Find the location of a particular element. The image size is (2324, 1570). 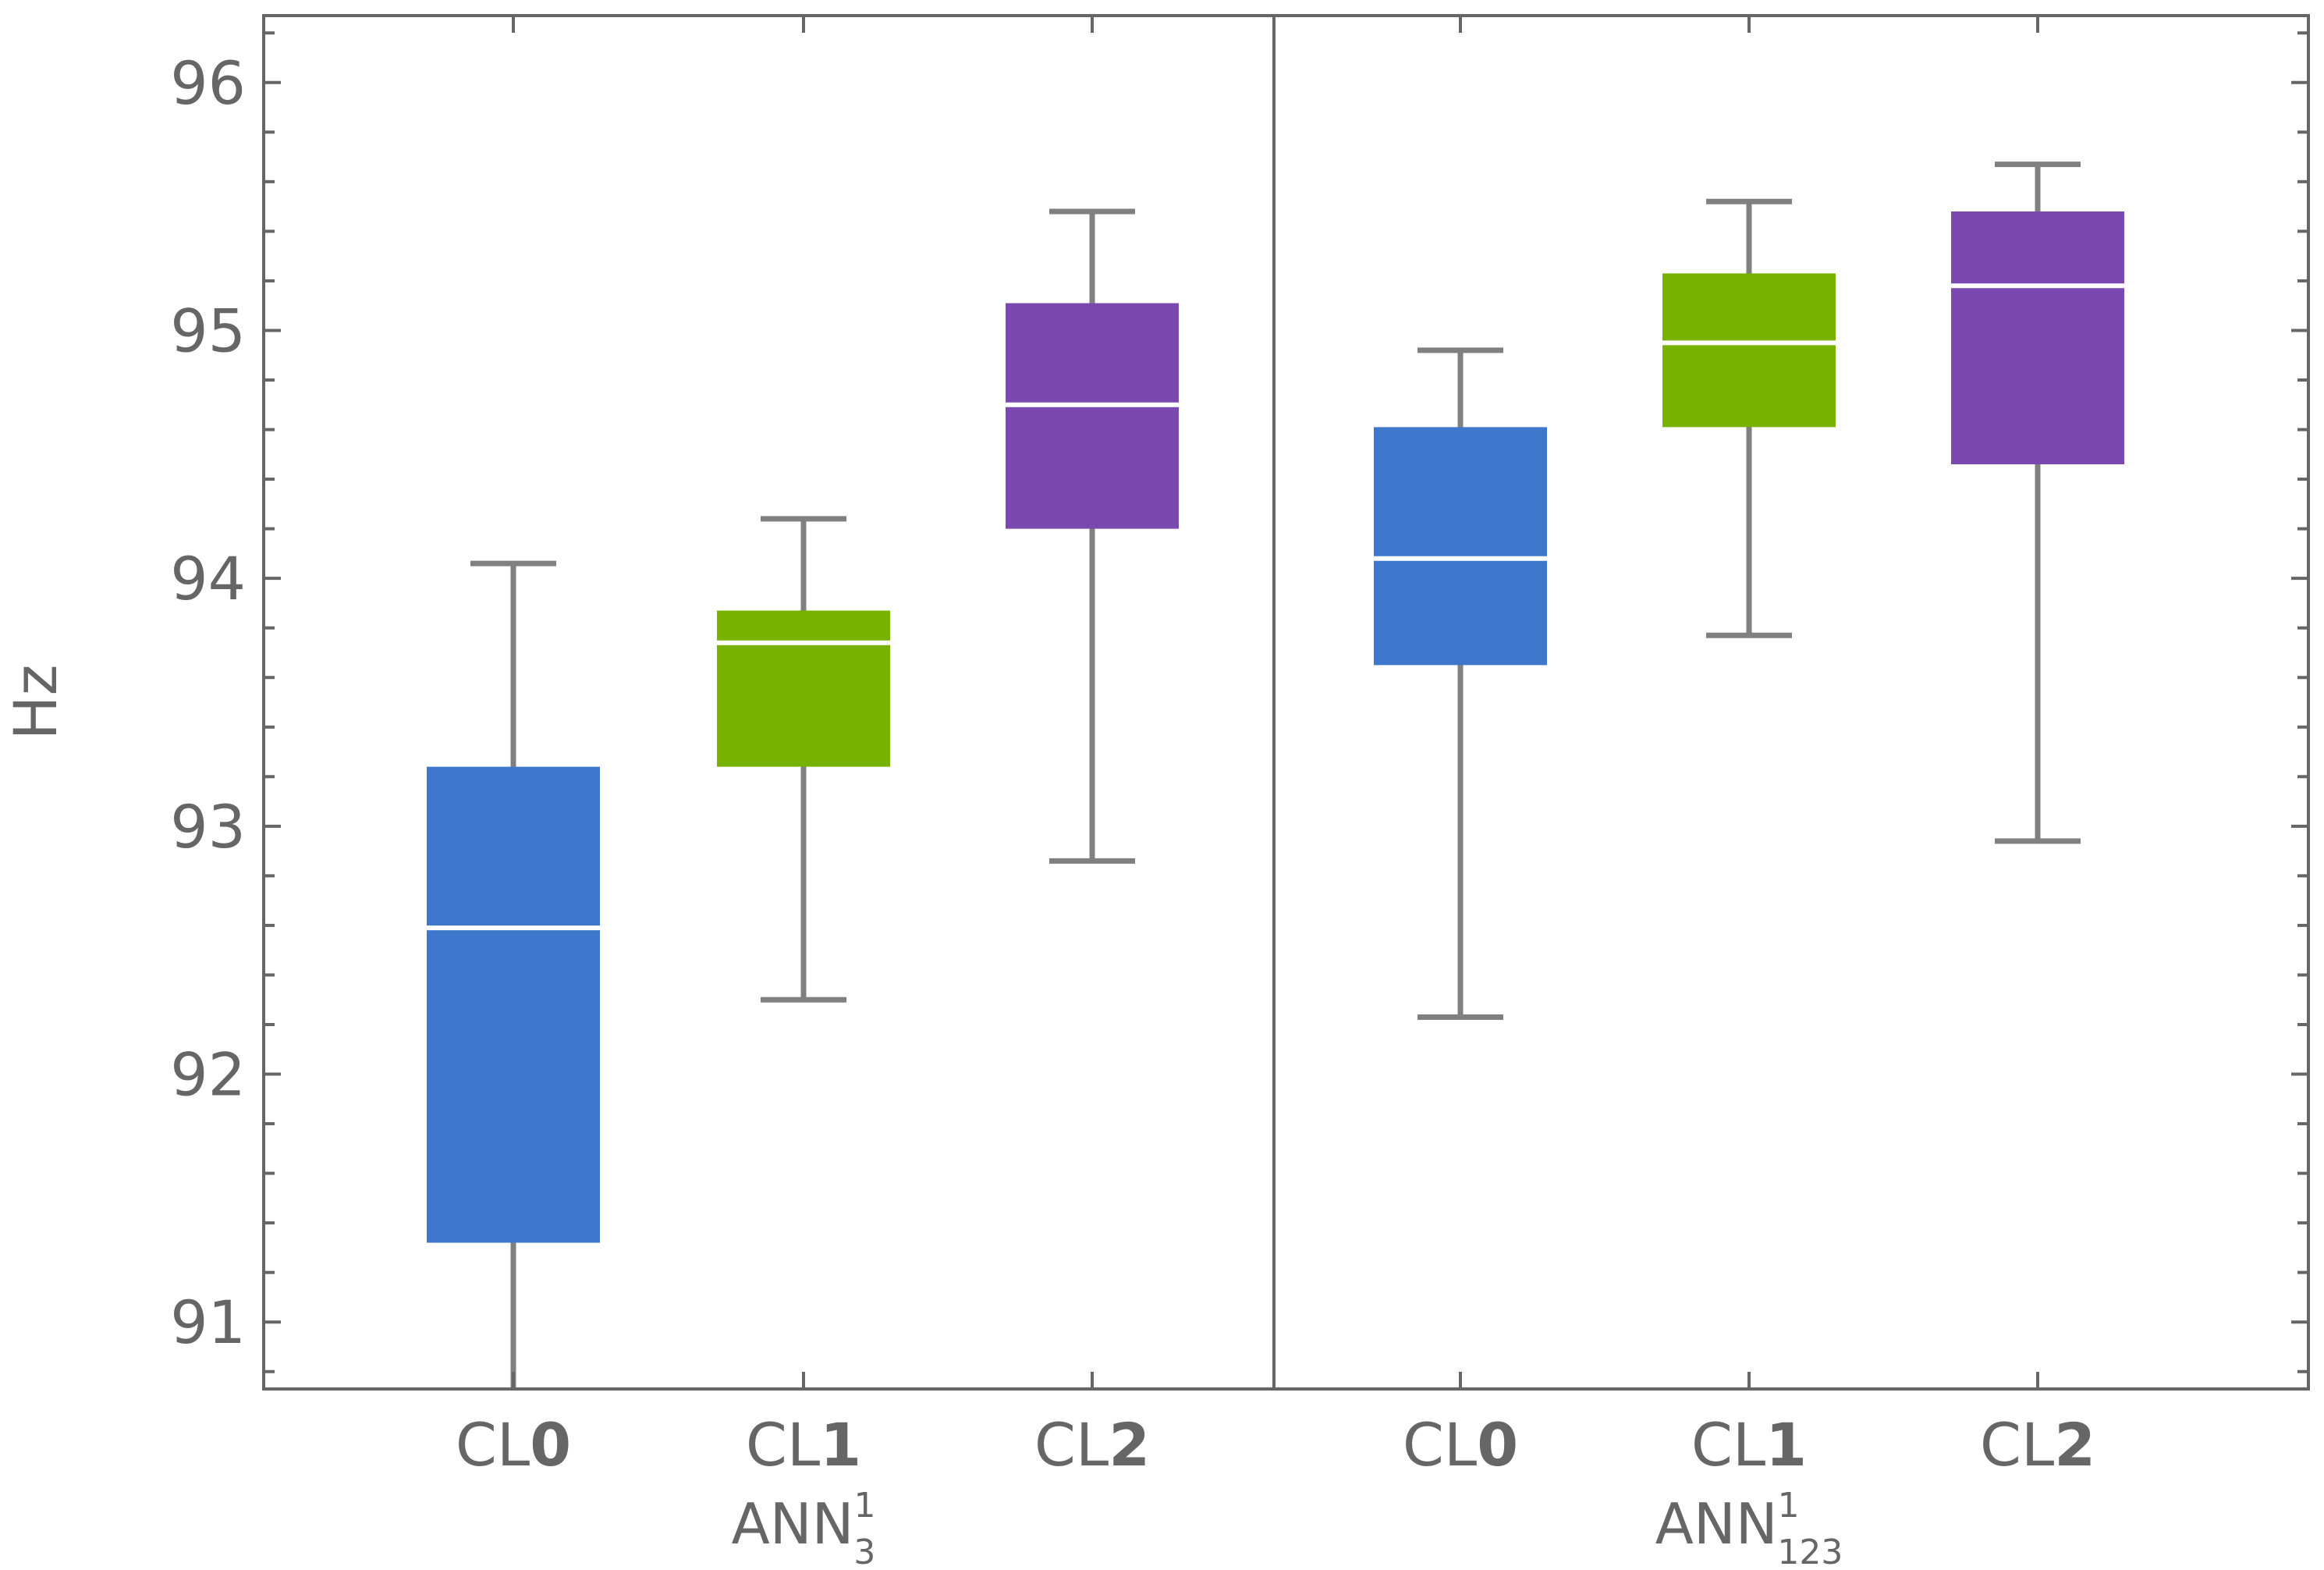

box-2-CL0 is located at coordinates (1460, 683).